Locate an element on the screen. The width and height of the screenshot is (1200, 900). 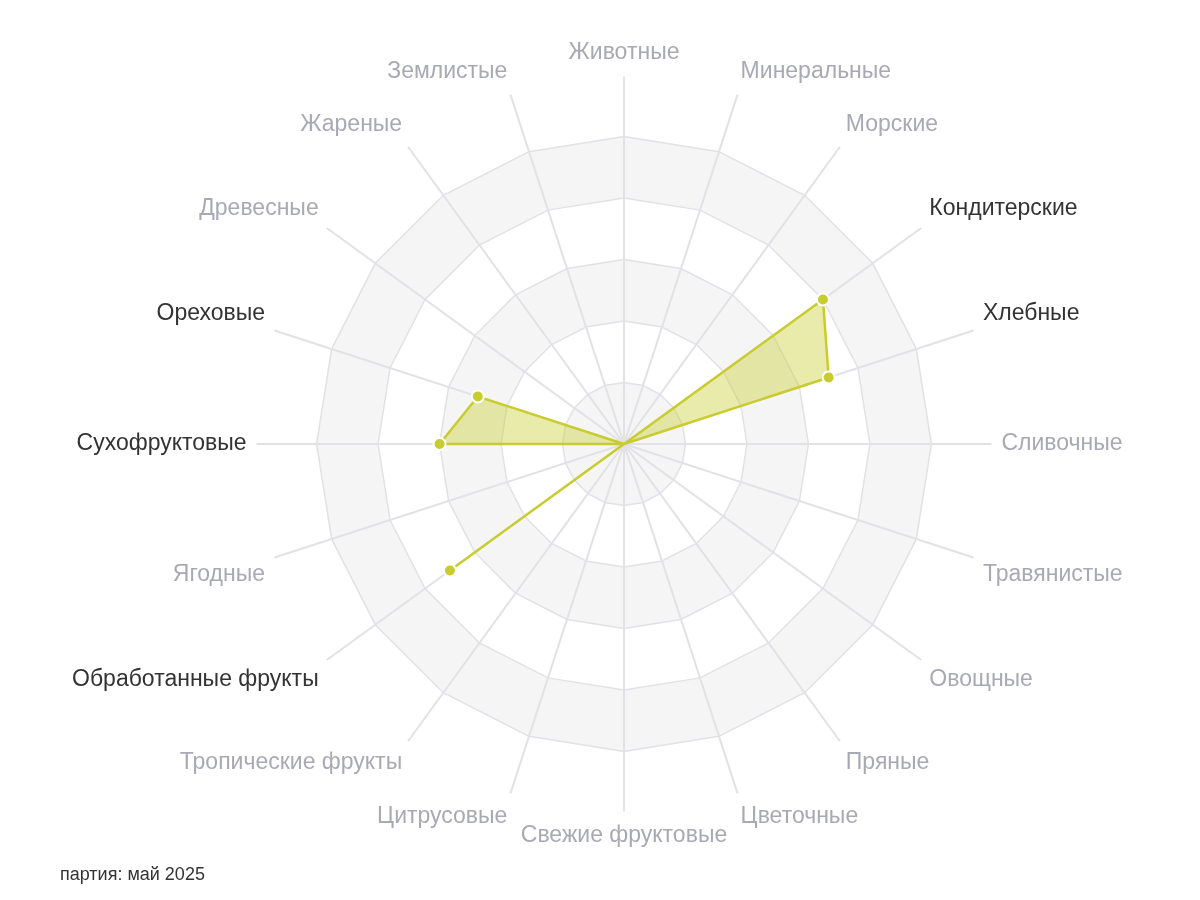
spoke-label: Хлебные is located at coordinates (1031, 311).